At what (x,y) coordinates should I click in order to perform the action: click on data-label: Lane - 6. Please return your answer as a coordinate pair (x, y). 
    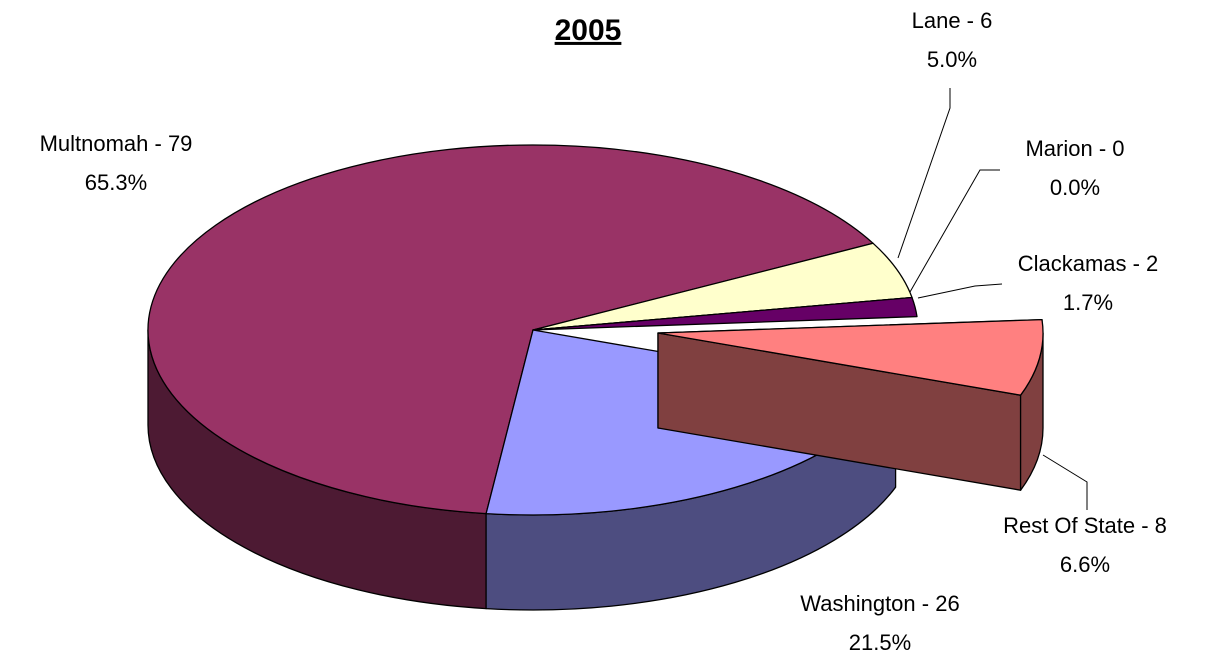
    Looking at the image, I should click on (952, 20).